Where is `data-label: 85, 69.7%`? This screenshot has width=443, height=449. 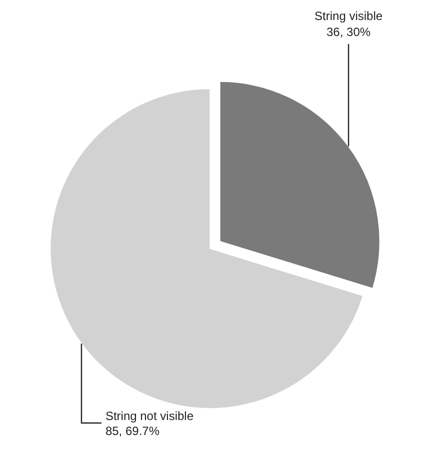
data-label: 85, 69.7% is located at coordinates (132, 431).